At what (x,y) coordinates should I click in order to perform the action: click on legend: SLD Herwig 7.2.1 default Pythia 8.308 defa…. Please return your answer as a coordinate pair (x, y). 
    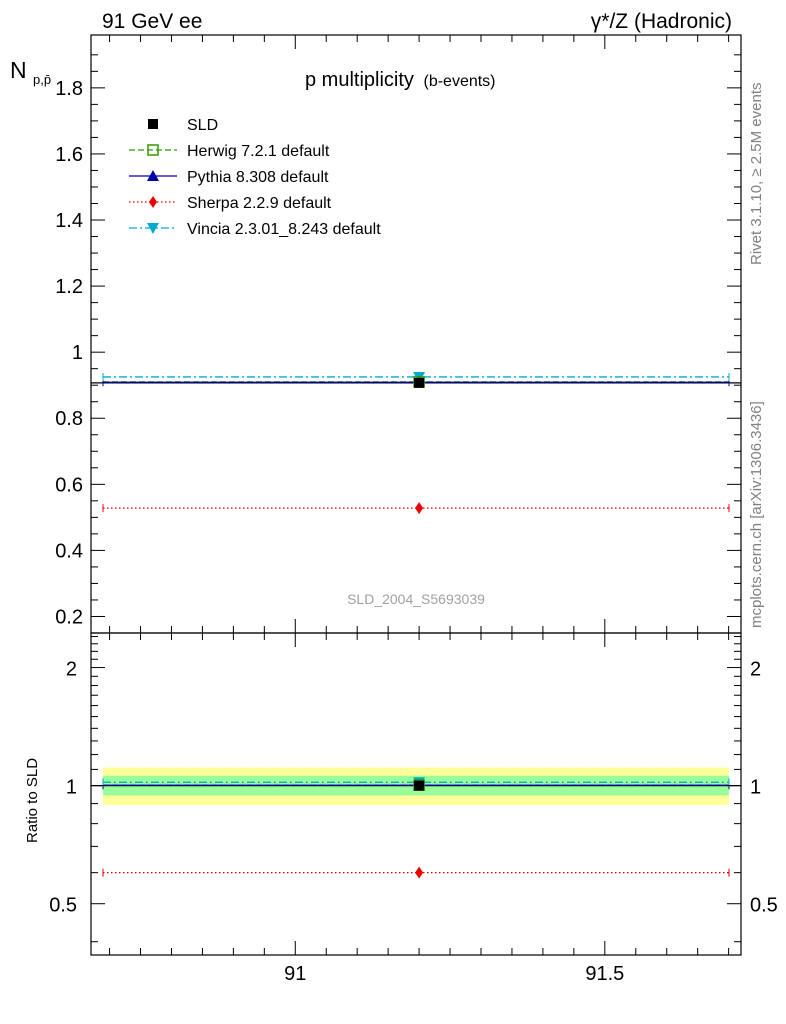
    Looking at the image, I should click on (255, 177).